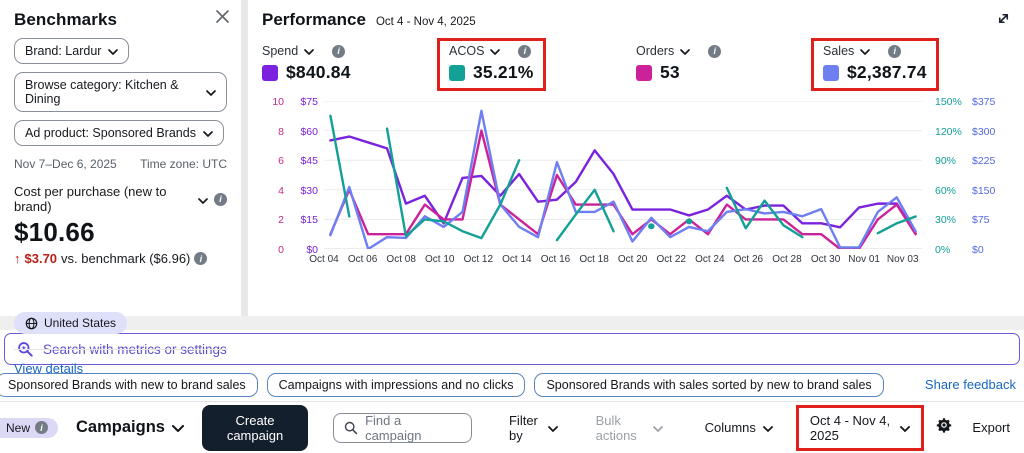 The height and width of the screenshot is (453, 1024). Describe the element at coordinates (183, 164) in the screenshot. I see `benchmark-timezone: Time zone: UTC` at that location.